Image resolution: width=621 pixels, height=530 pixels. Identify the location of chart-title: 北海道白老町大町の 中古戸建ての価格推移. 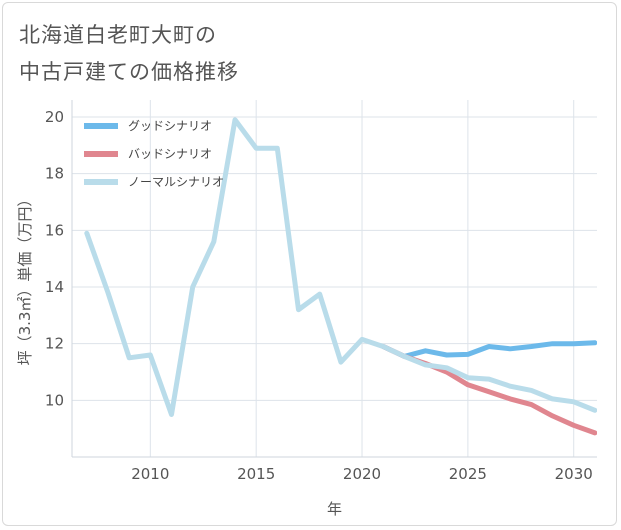
(129, 54).